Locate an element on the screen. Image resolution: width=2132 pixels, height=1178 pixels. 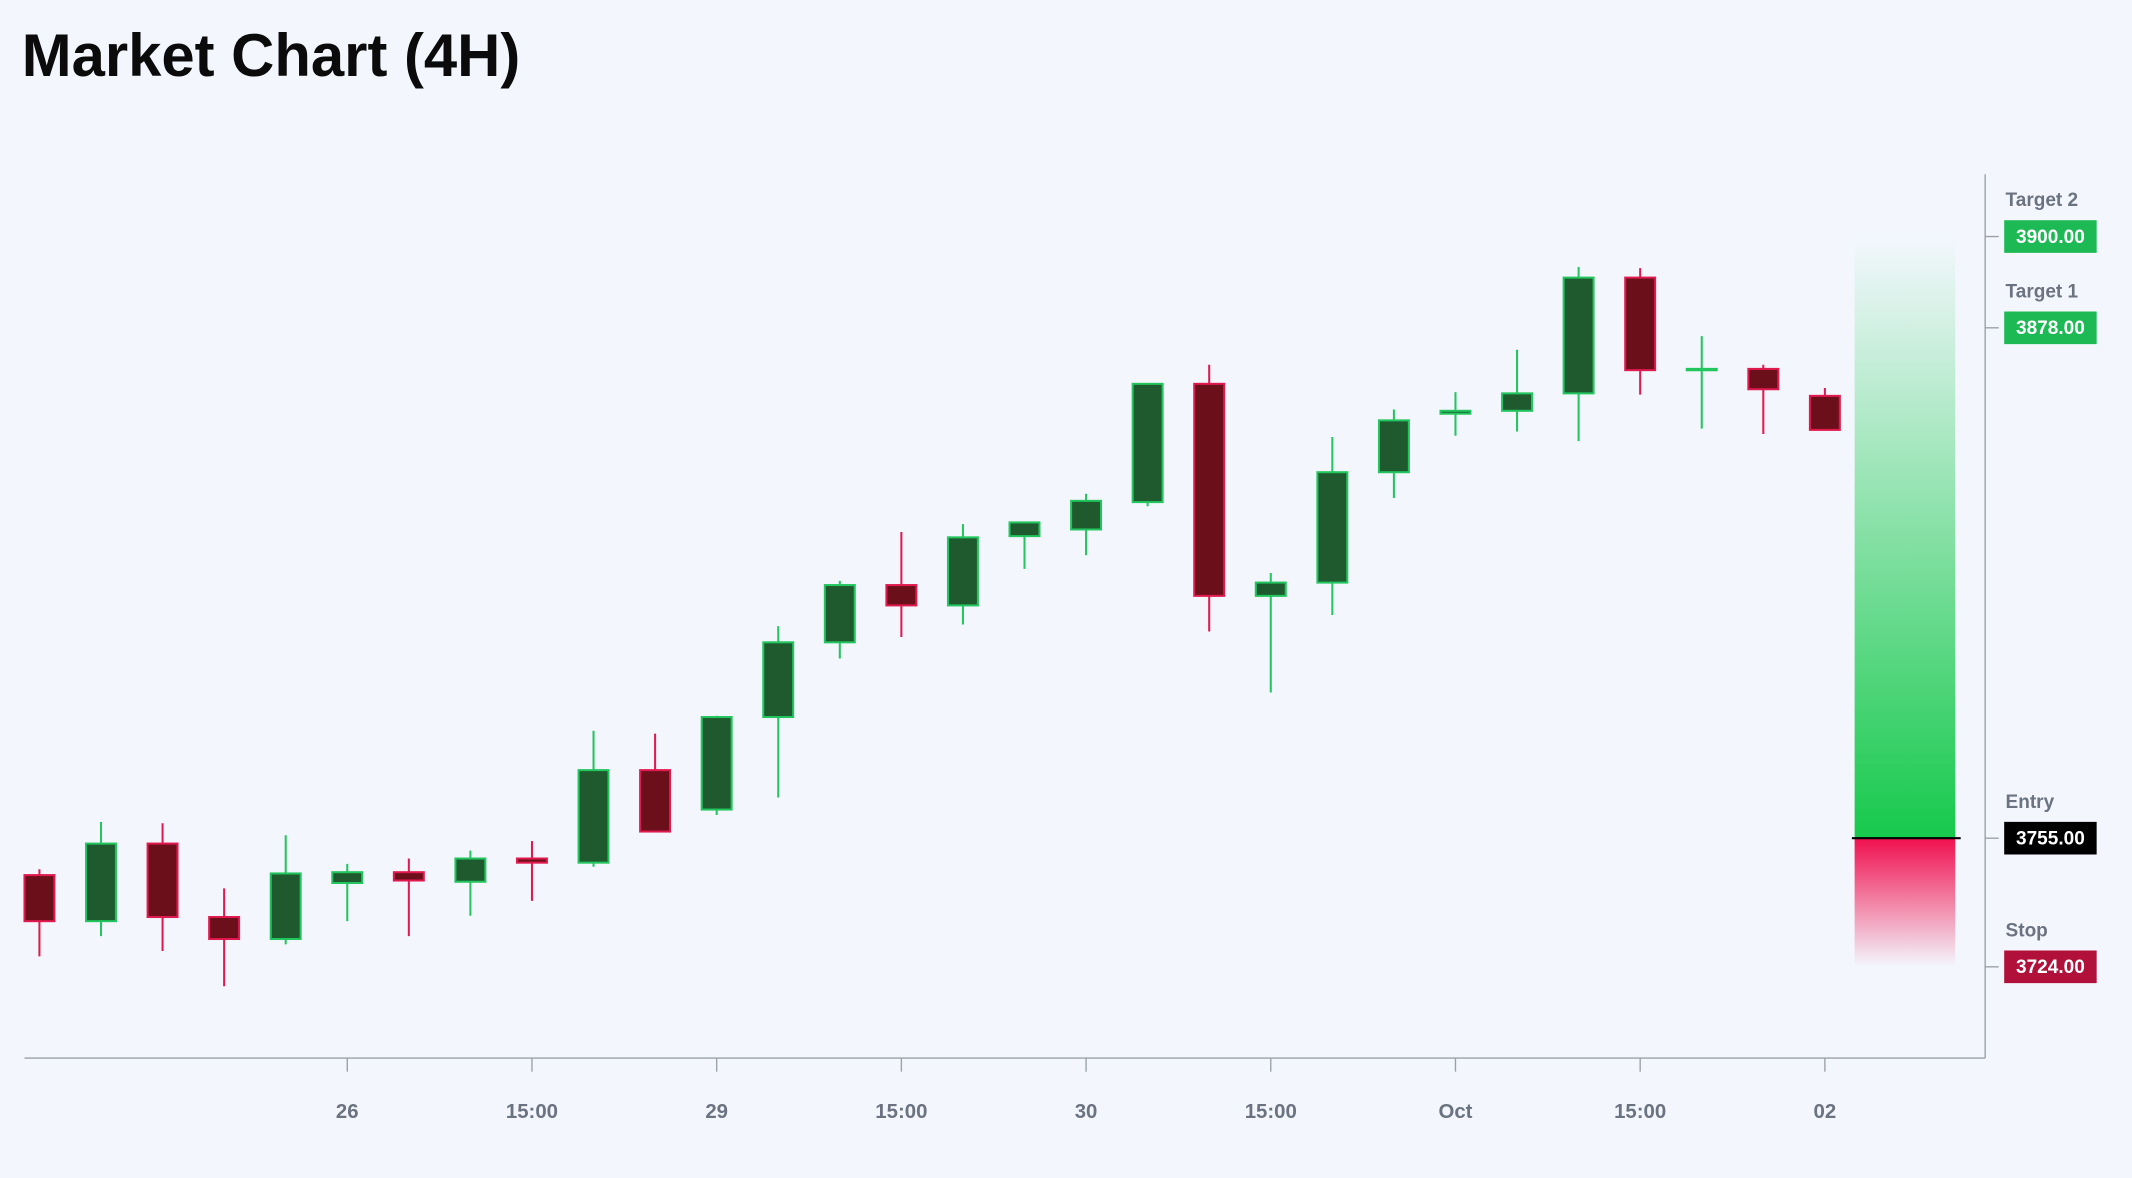
x-tick-label: 29 is located at coordinates (716, 1112).